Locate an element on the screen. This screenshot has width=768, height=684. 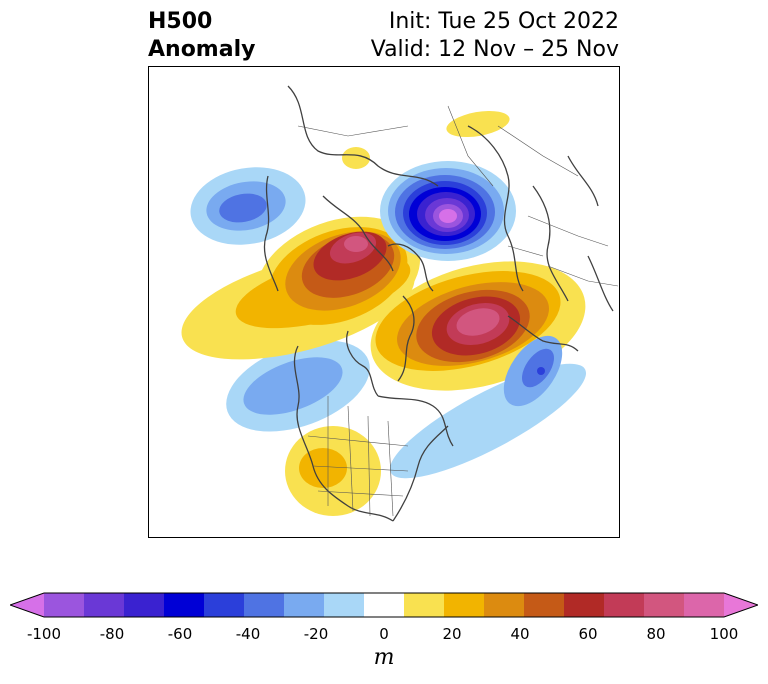
colorbar-extend-min is located at coordinates (27, 605).